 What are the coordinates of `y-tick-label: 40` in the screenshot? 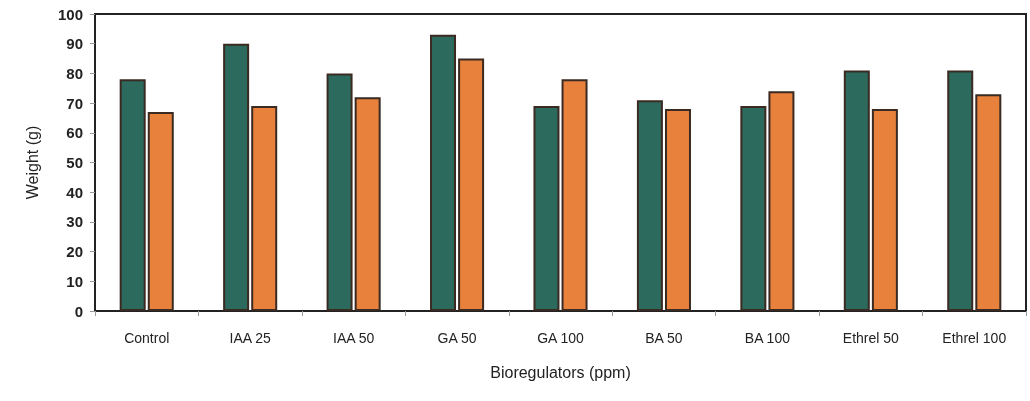 It's located at (74, 192).